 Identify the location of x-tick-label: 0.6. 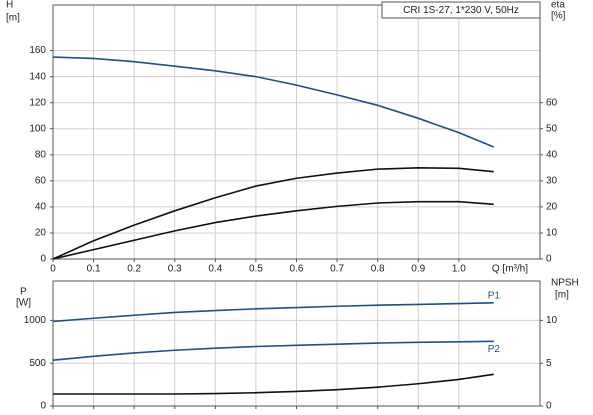
(297, 269).